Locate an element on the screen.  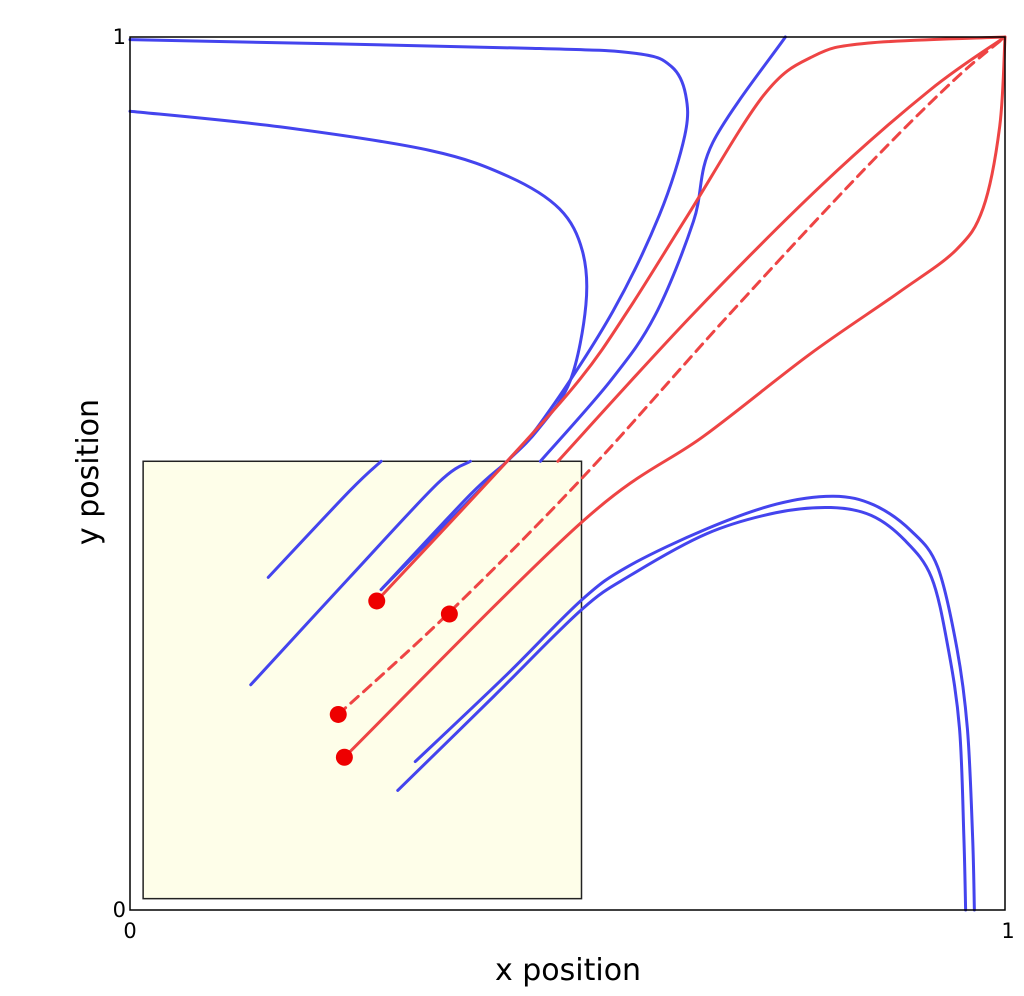
x-tick-label-min: 0 is located at coordinates (129, 931).